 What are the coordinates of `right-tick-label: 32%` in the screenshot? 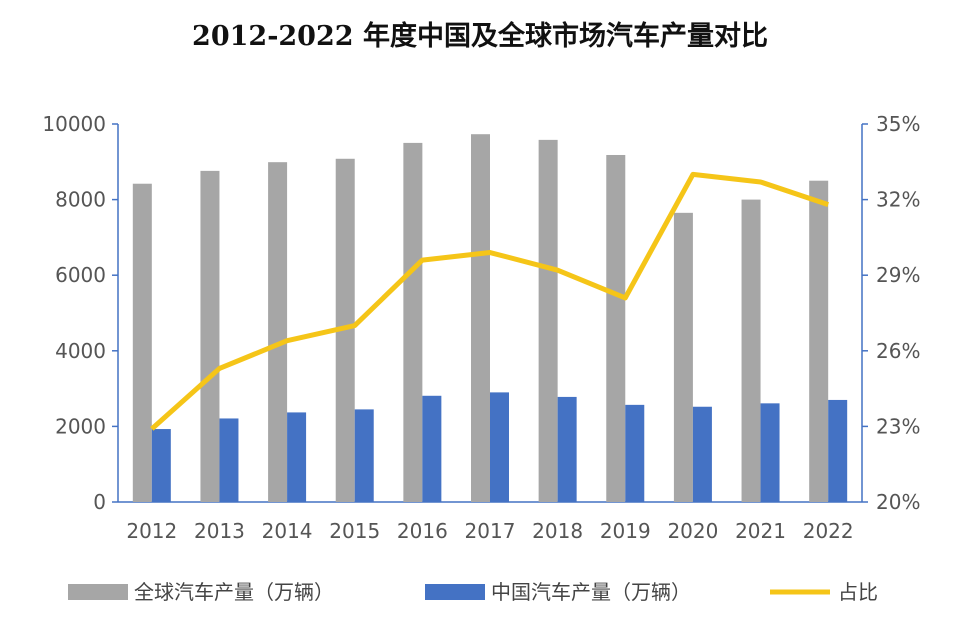 It's located at (898, 200).